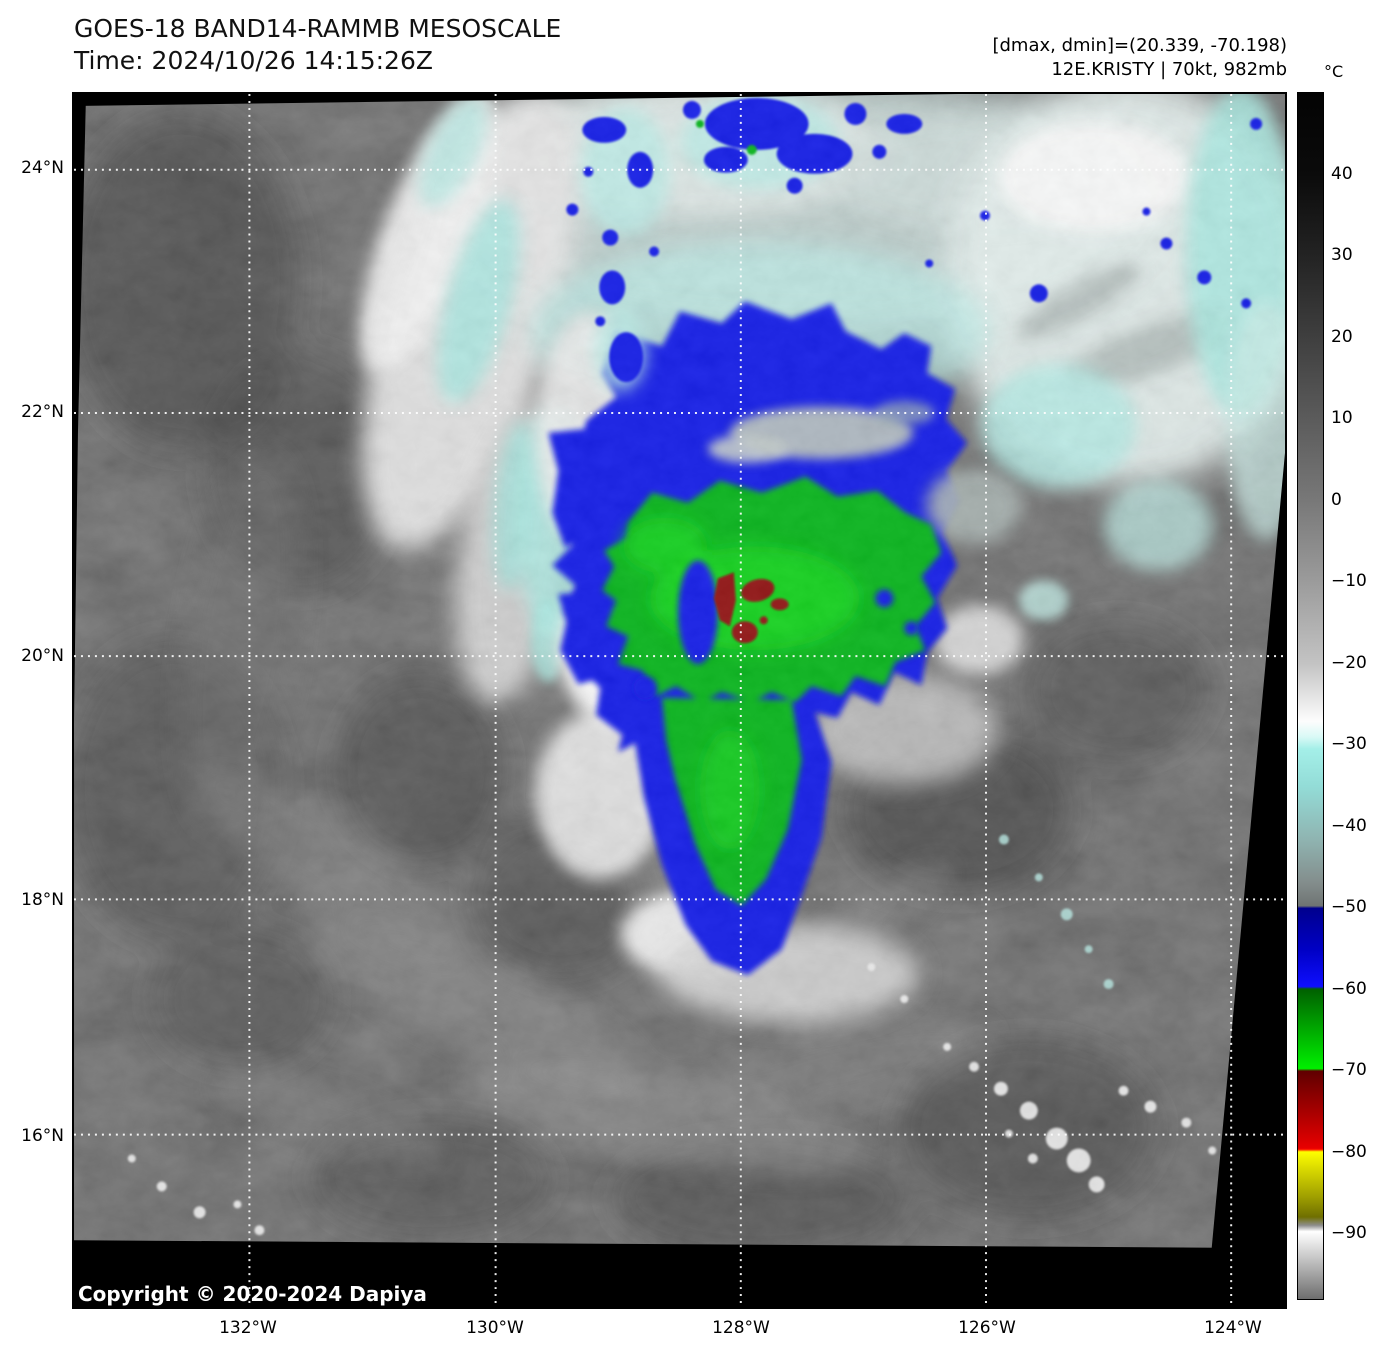  Describe the element at coordinates (252, 1294) in the screenshot. I see `copyright-label: Copyright © 2020-2024 Dapiya` at that location.